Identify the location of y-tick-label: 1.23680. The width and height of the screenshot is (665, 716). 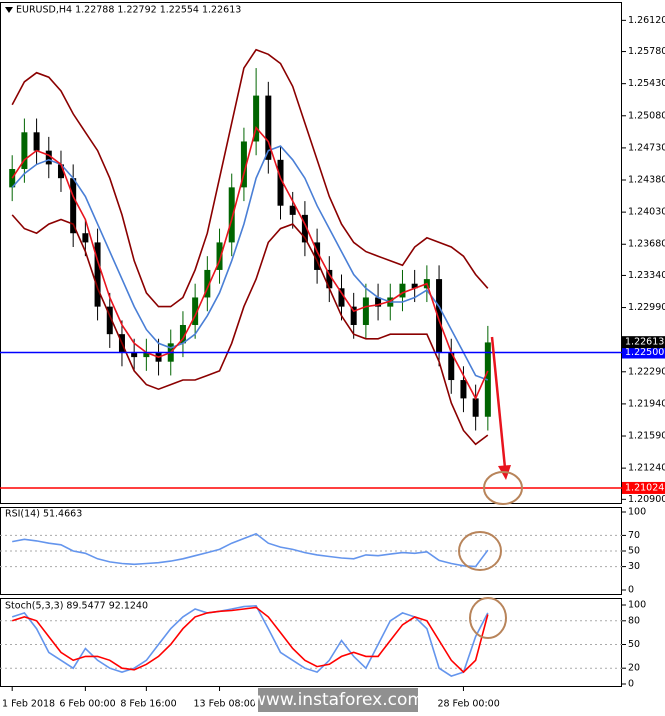
(646, 244).